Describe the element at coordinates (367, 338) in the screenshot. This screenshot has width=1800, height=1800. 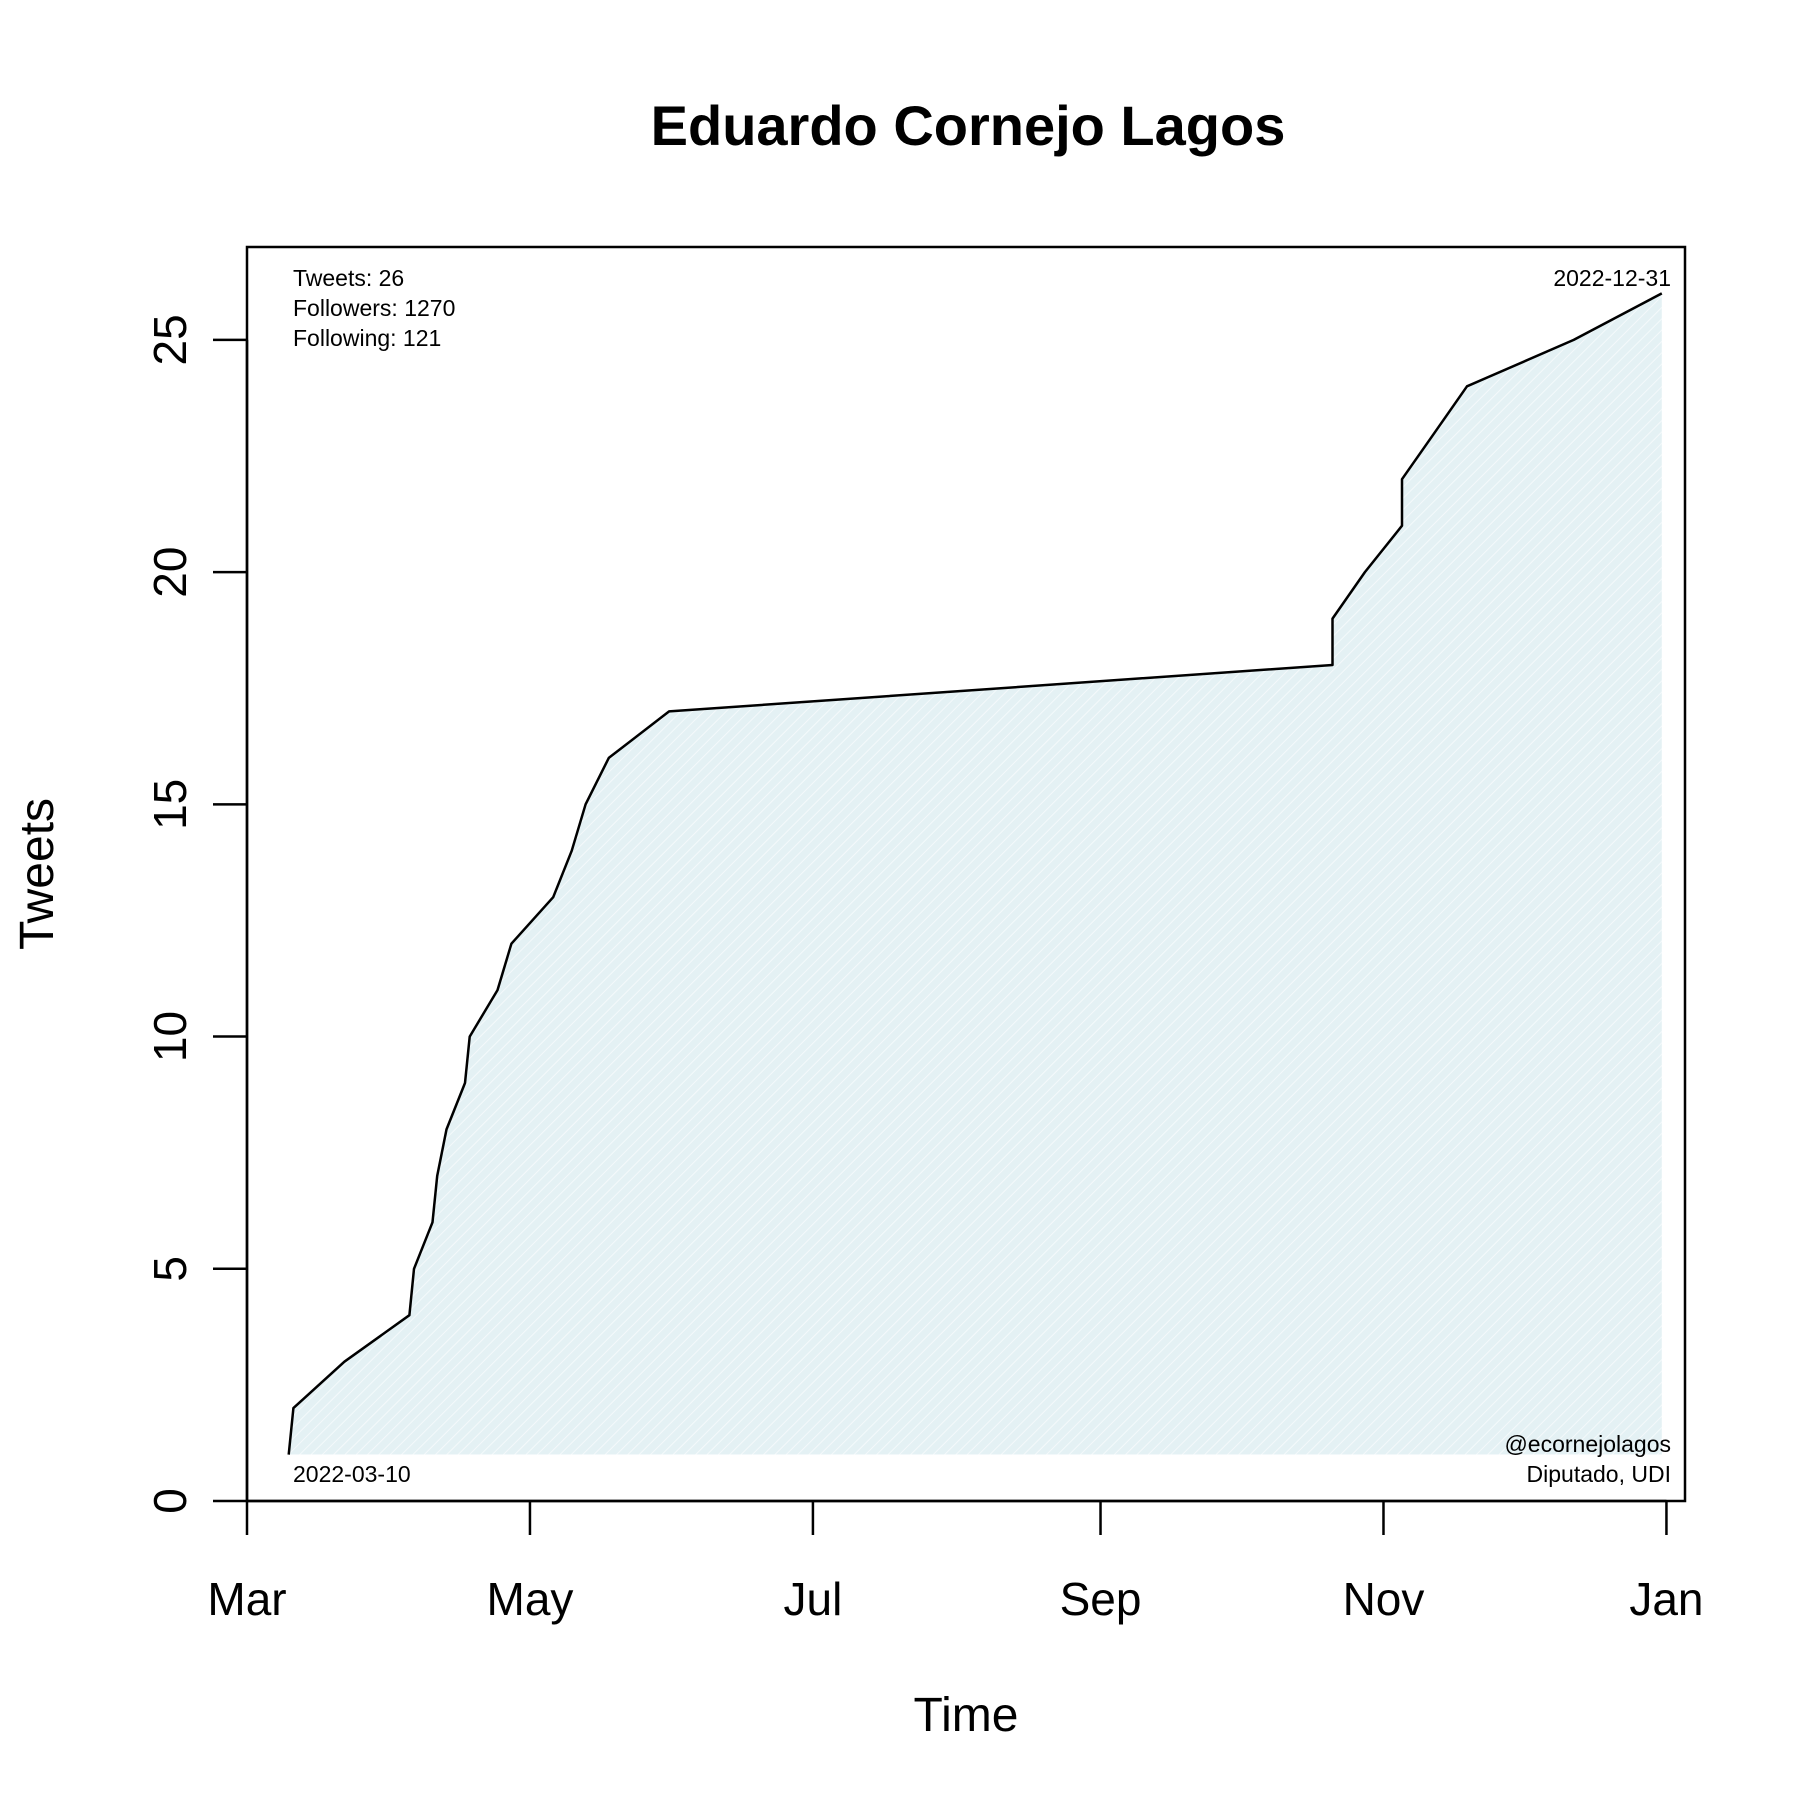
I see `stats-following: Following: 121` at that location.